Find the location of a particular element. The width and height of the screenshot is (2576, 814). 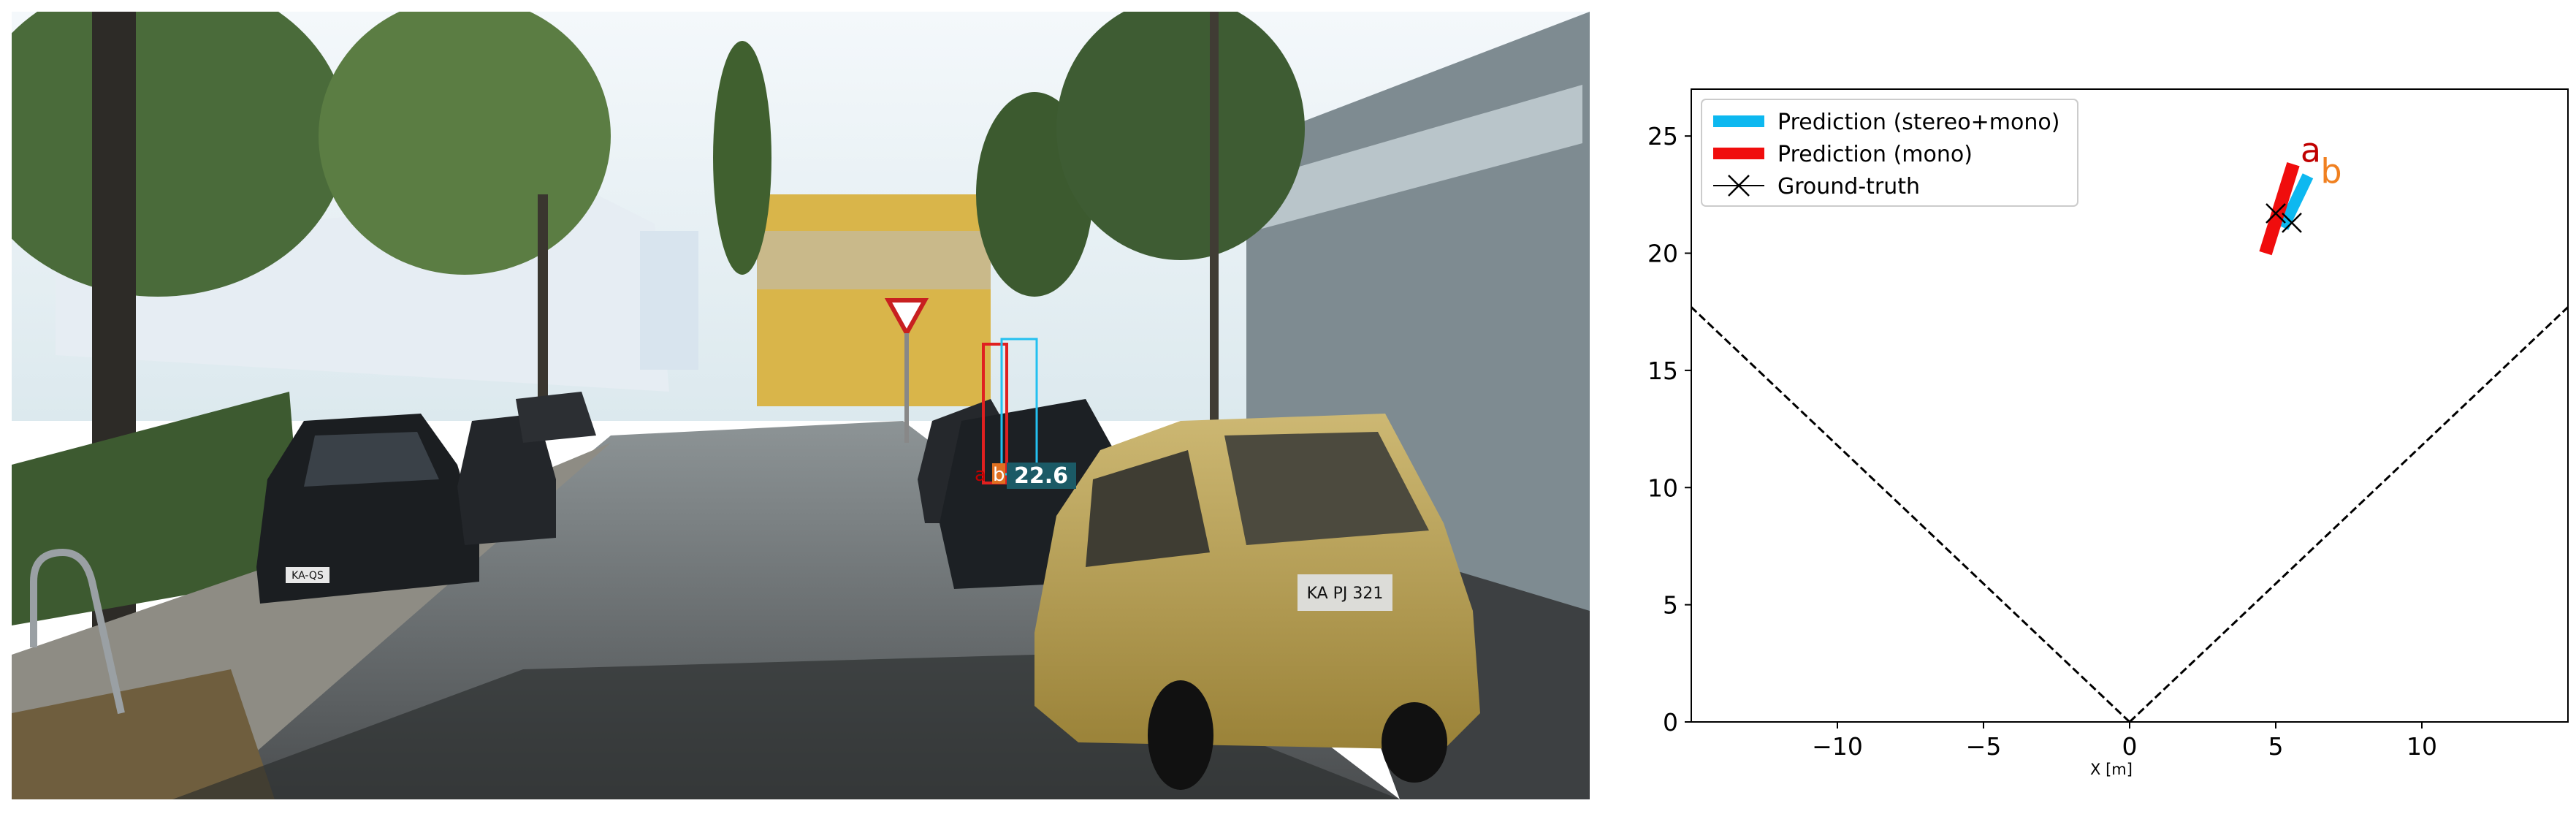

legend-label: Ground-truth is located at coordinates (1848, 187).